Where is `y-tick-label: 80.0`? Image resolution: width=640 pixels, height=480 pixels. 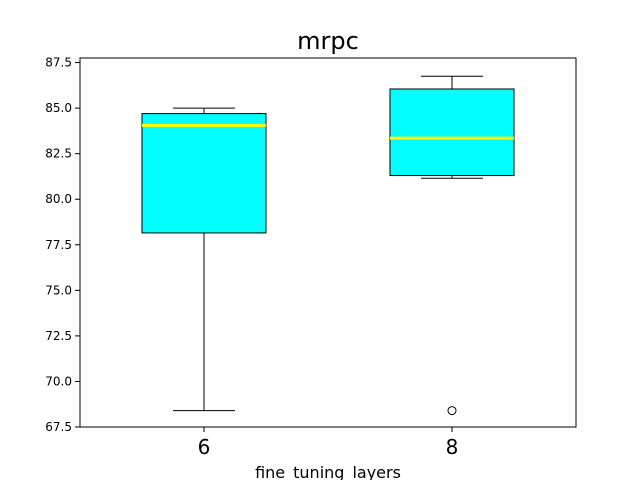 y-tick-label: 80.0 is located at coordinates (58, 199).